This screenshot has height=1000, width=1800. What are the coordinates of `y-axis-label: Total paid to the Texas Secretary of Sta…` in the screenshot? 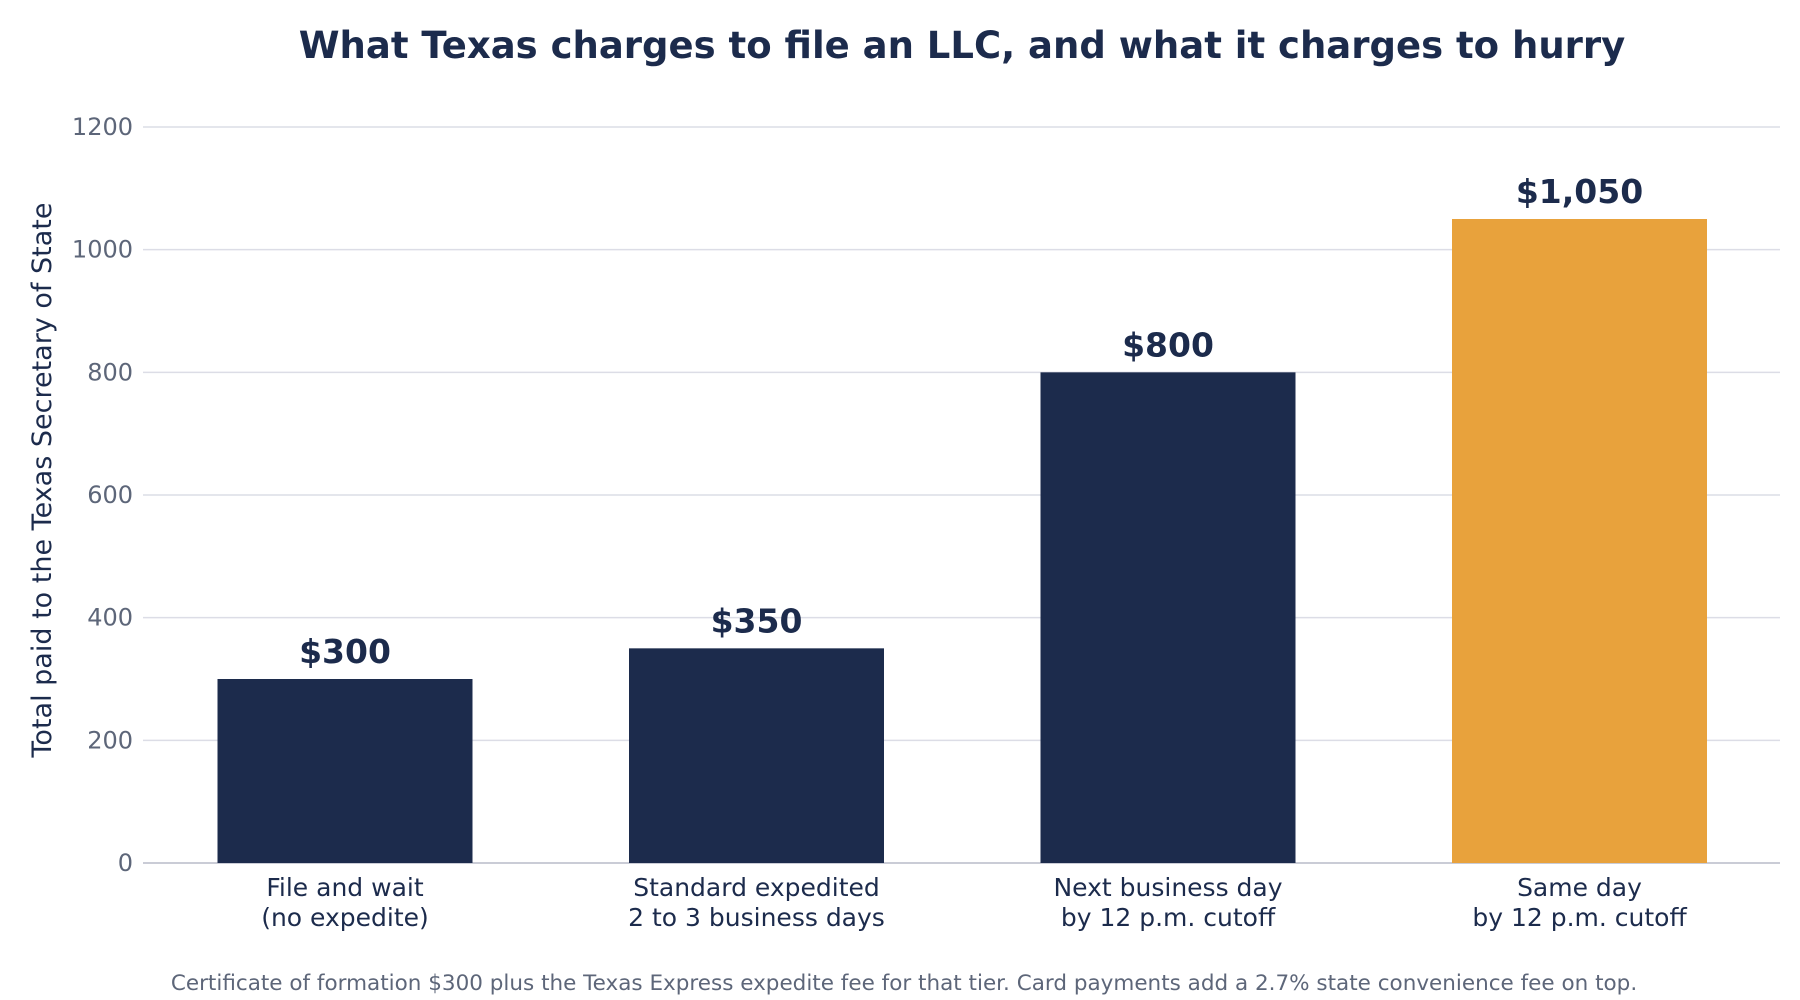 It's located at (42, 481).